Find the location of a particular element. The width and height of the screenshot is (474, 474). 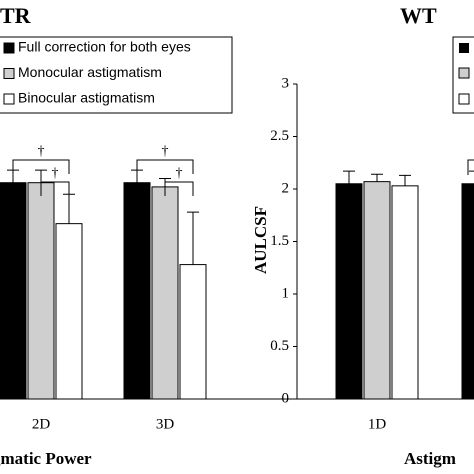

x-axis-label: gmatic Power is located at coordinates (46, 458).